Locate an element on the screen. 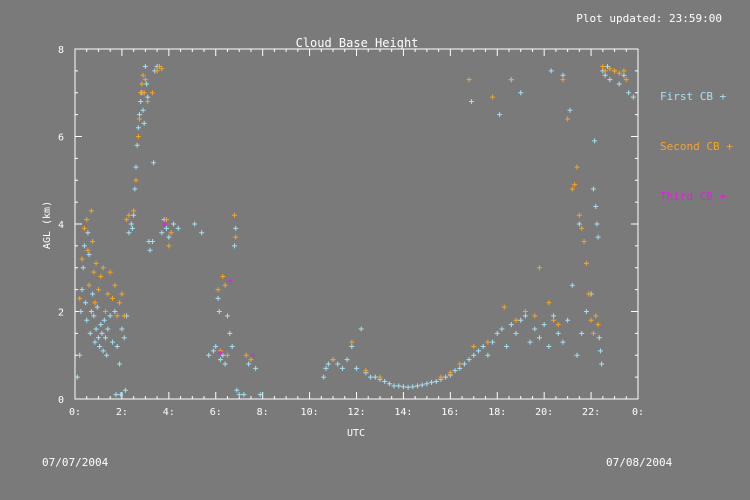  x-tick-label: 20: is located at coordinates (544, 412).